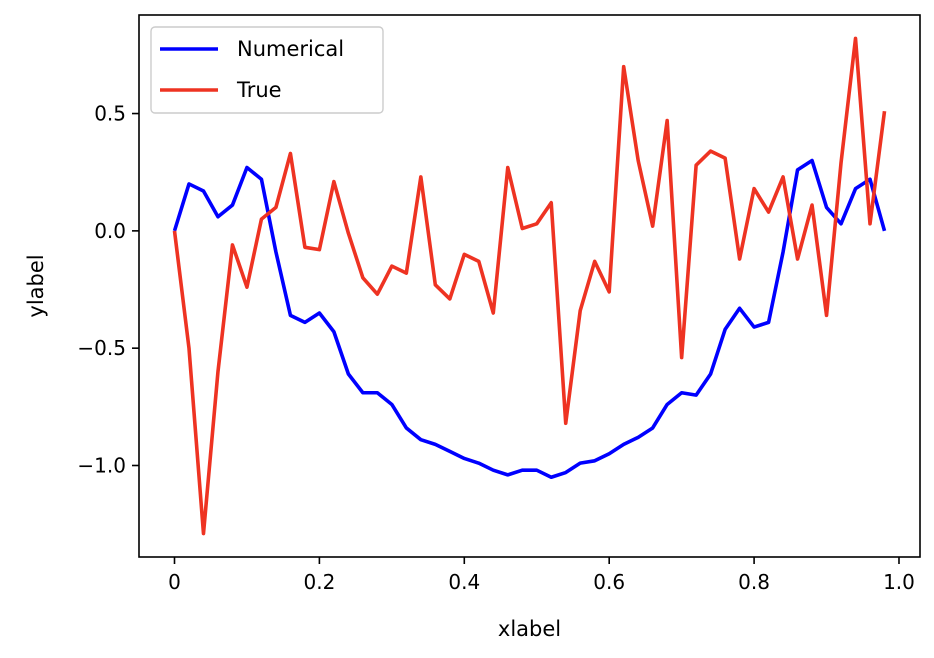 The width and height of the screenshot is (934, 658). Describe the element at coordinates (464, 582) in the screenshot. I see `x-tick-label: 0.4` at that location.